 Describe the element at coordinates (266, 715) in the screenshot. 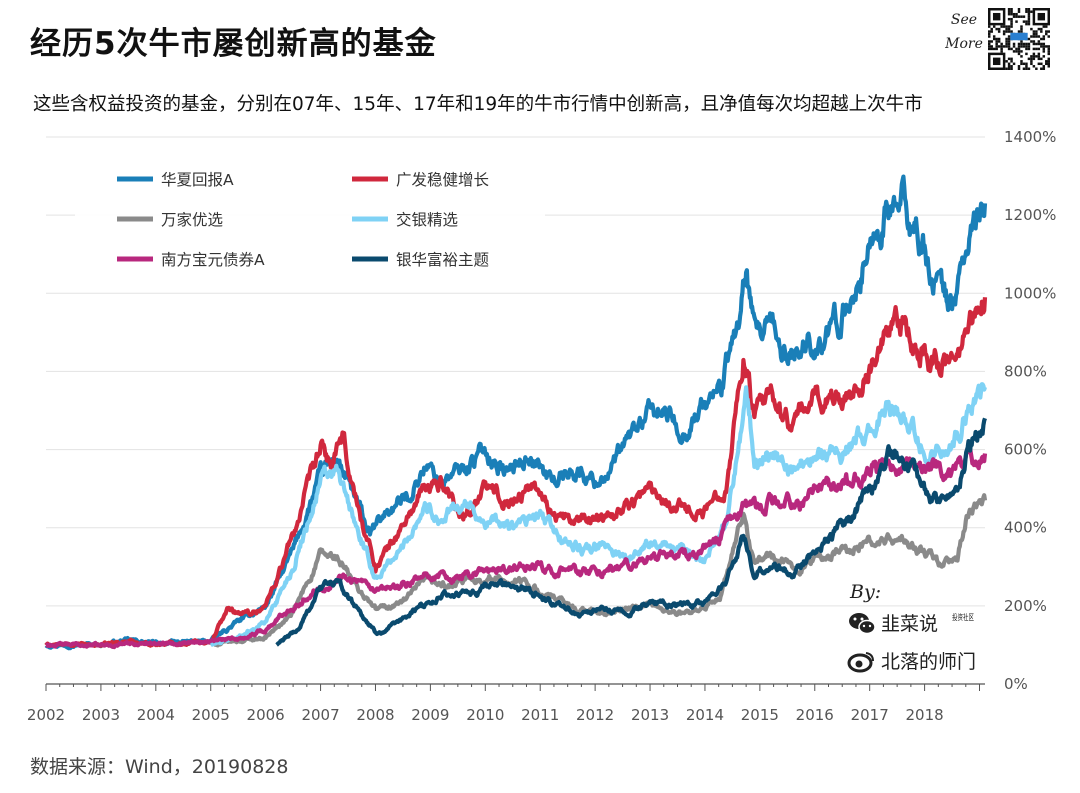

I see `x-tick-label: 2006` at that location.